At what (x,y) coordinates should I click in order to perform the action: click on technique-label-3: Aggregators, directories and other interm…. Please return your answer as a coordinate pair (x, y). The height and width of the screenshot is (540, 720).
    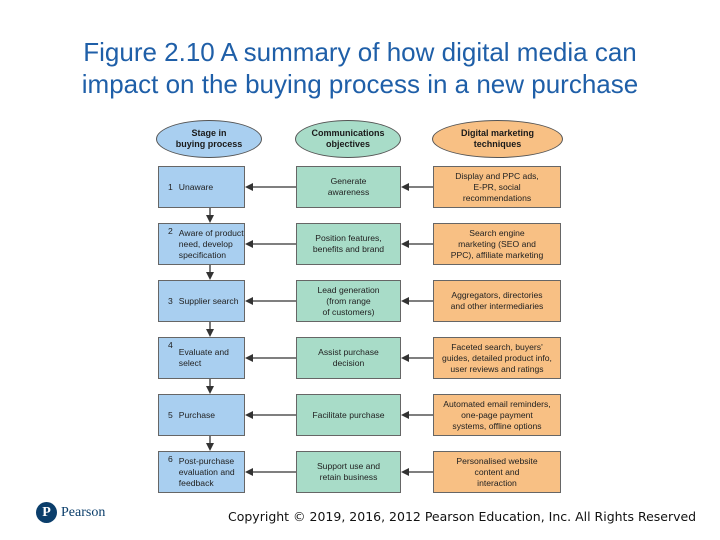
    Looking at the image, I should click on (497, 301).